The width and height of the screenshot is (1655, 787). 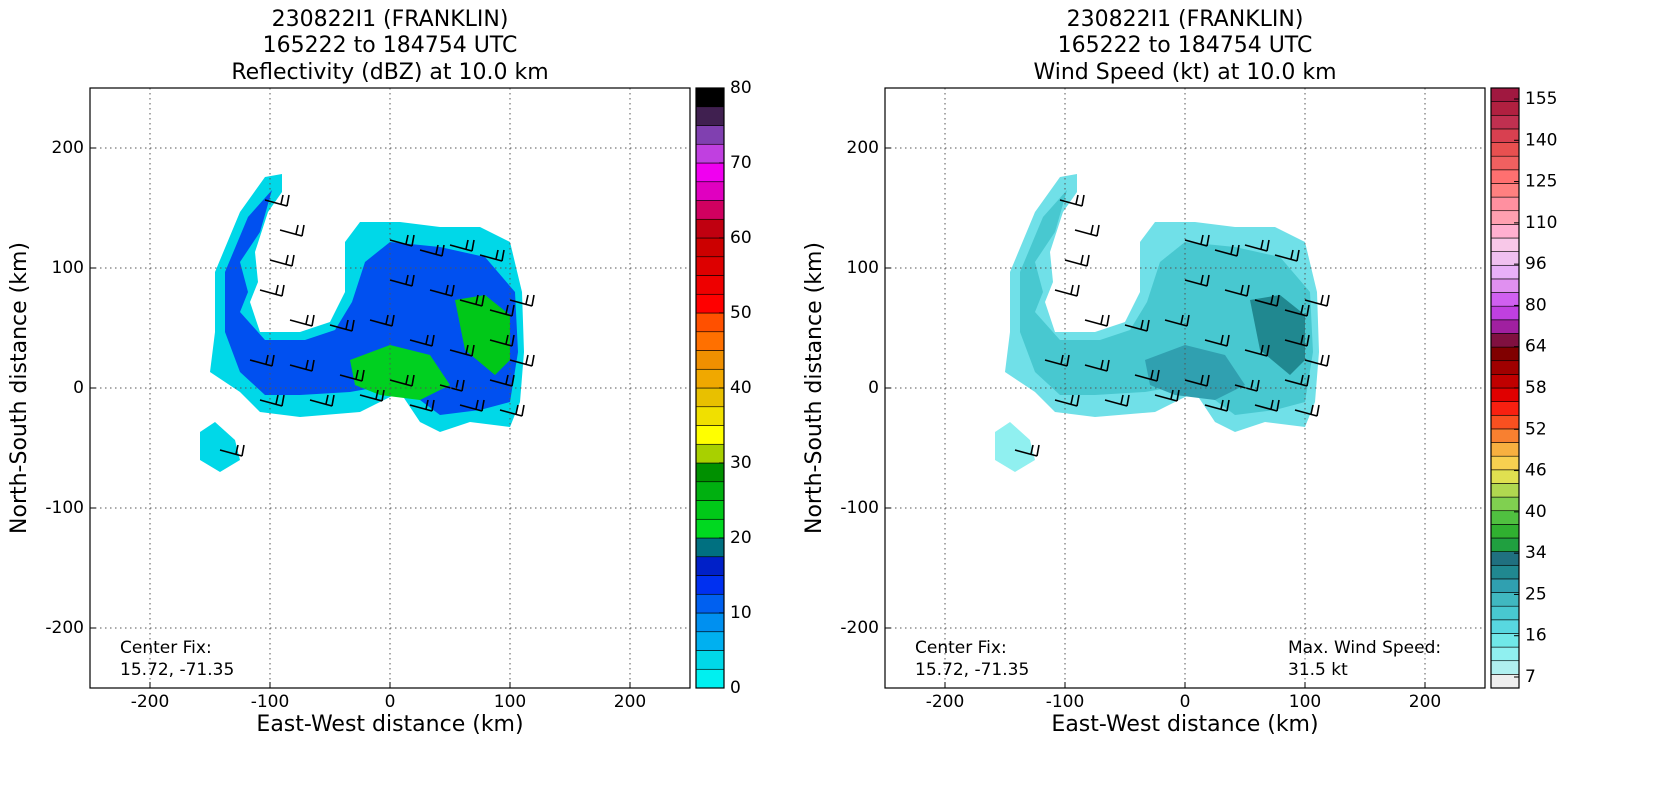 What do you see at coordinates (741, 163) in the screenshot?
I see `colorbar-tick-label: 70` at bounding box center [741, 163].